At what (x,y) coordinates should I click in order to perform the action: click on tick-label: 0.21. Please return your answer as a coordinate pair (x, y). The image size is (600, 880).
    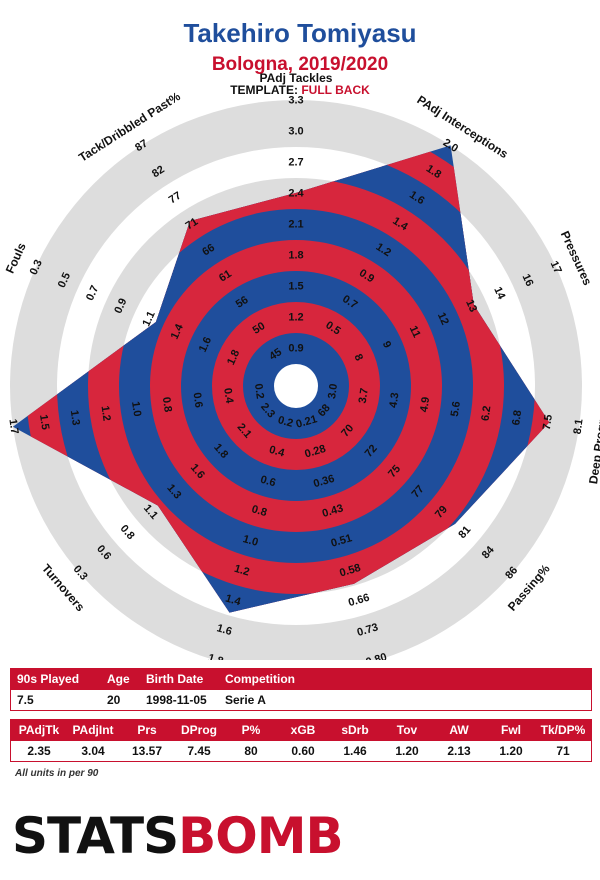
    Looking at the image, I should click on (307, 422).